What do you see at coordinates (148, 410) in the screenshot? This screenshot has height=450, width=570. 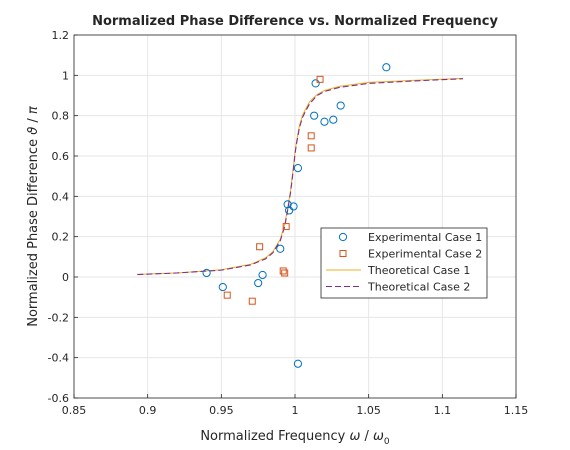 I see `x-tick-label: 0.9` at bounding box center [148, 410].